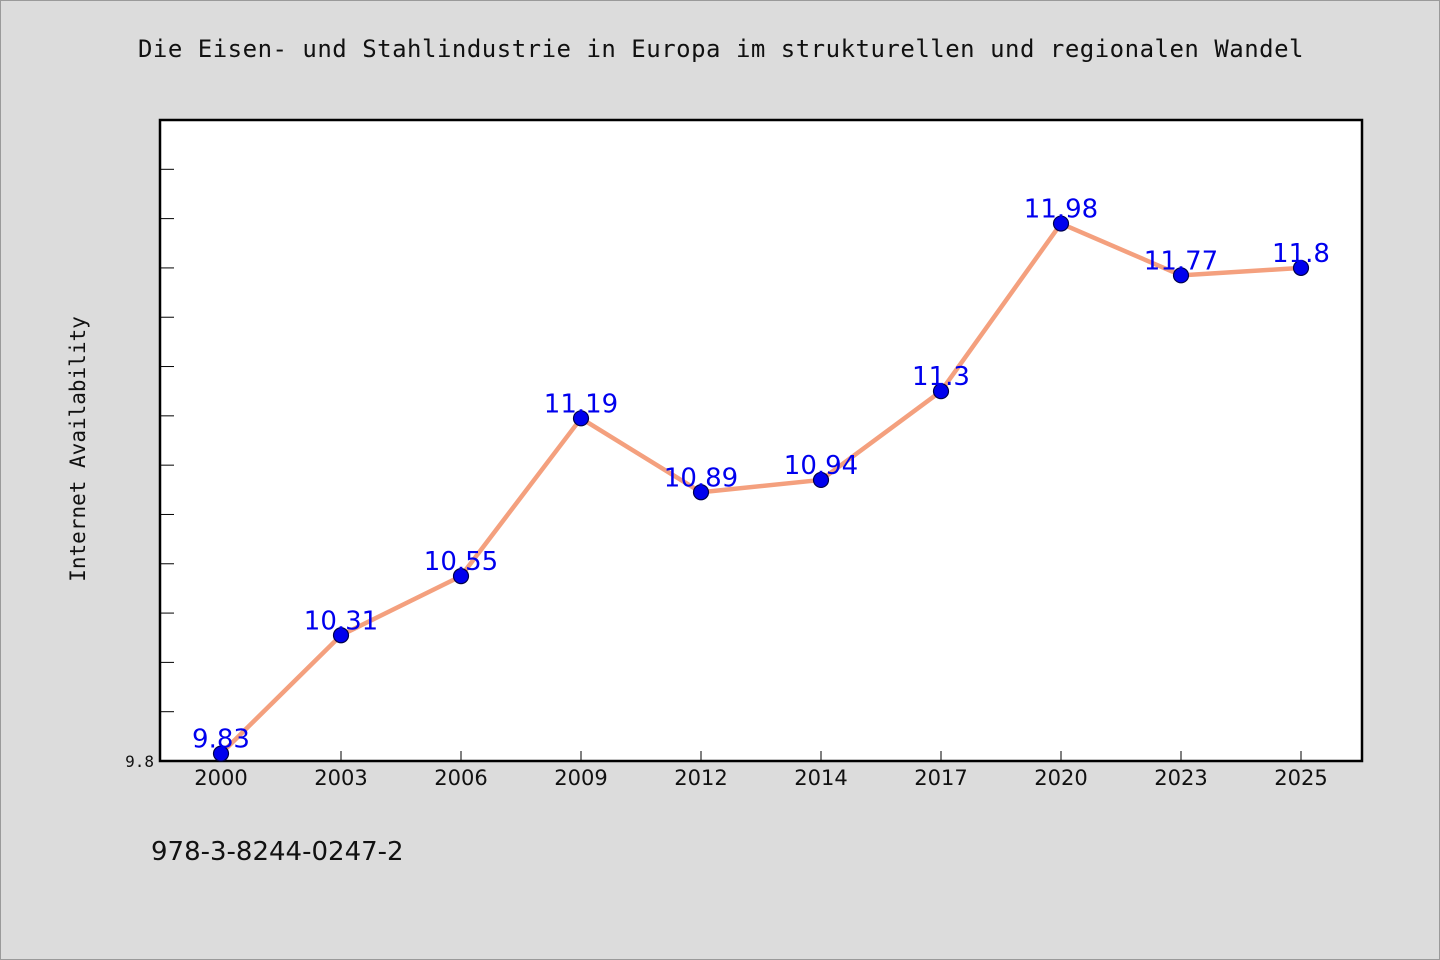 The height and width of the screenshot is (960, 1440). I want to click on isbn-text: 978-3-8244-0247-2, so click(277, 852).